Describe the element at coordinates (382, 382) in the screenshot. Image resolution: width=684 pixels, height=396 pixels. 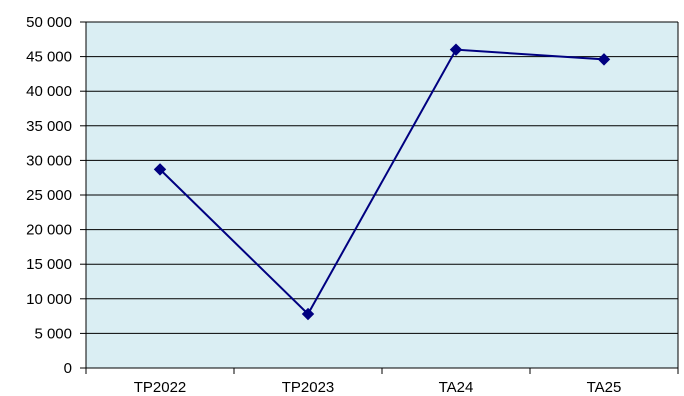
I see `x-axis-ticks: TP2022 TP2023 TA24 TA25` at that location.